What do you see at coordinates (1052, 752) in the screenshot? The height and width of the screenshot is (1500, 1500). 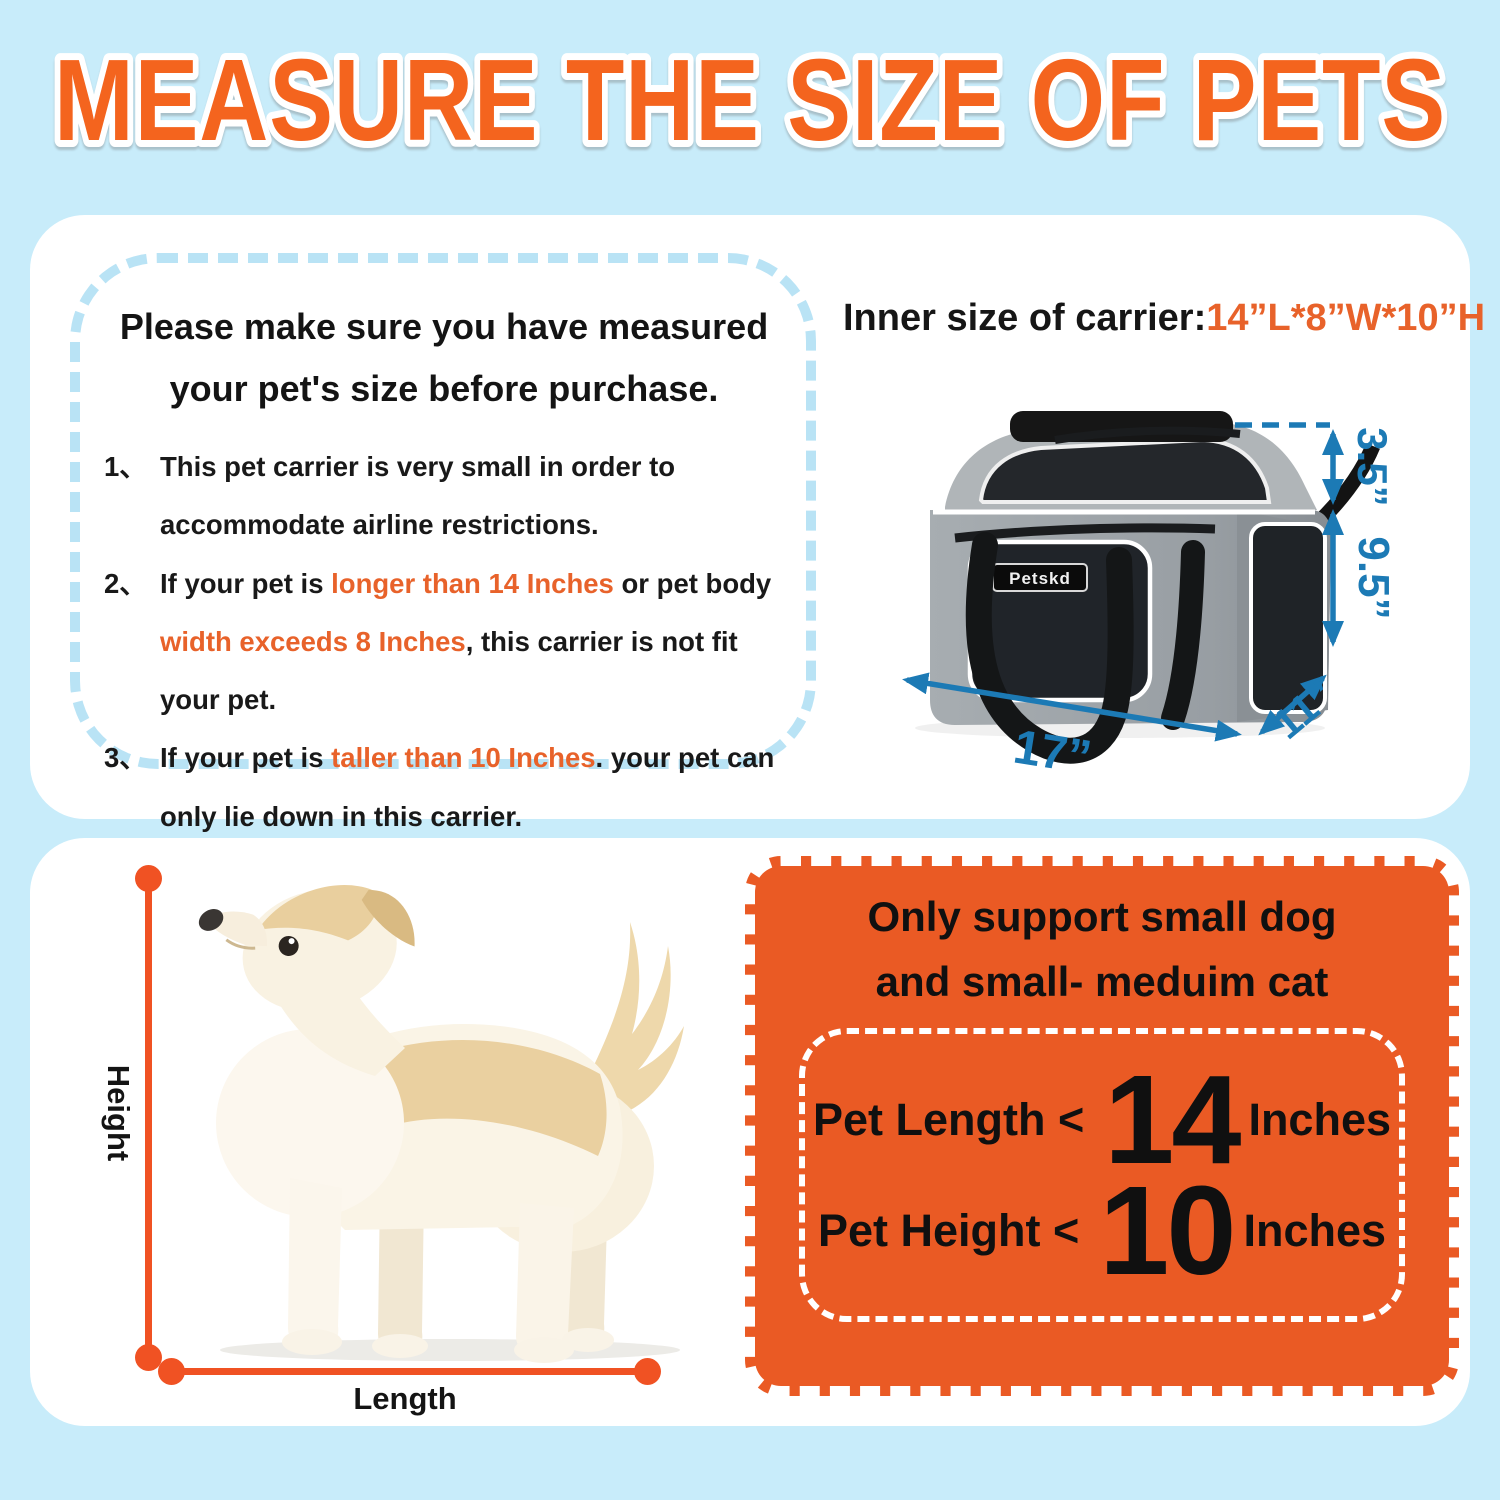 I see `dimension-label-17: 17”` at bounding box center [1052, 752].